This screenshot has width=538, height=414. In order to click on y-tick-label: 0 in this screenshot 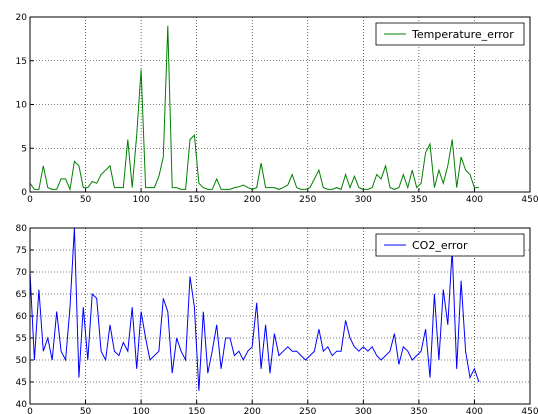, I will do `click(24, 193)`.